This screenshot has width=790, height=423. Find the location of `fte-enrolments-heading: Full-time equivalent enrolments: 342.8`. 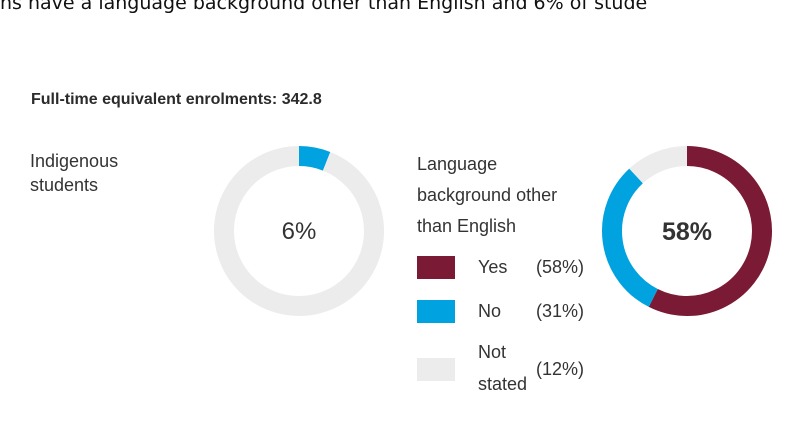

fte-enrolments-heading: Full-time equivalent enrolments: 342.8 is located at coordinates (176, 99).